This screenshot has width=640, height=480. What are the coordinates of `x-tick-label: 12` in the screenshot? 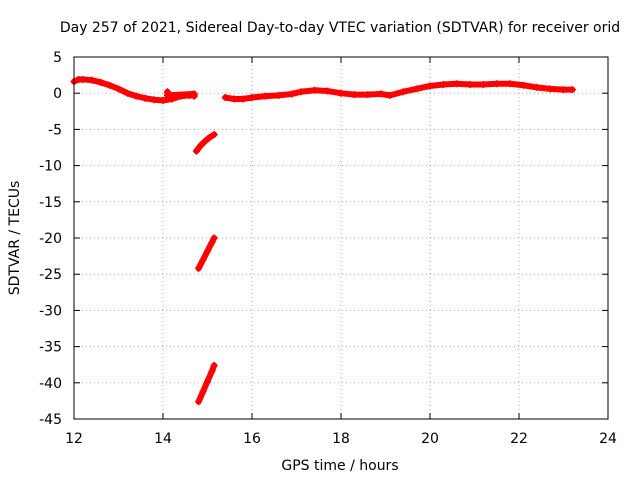 It's located at (74, 439).